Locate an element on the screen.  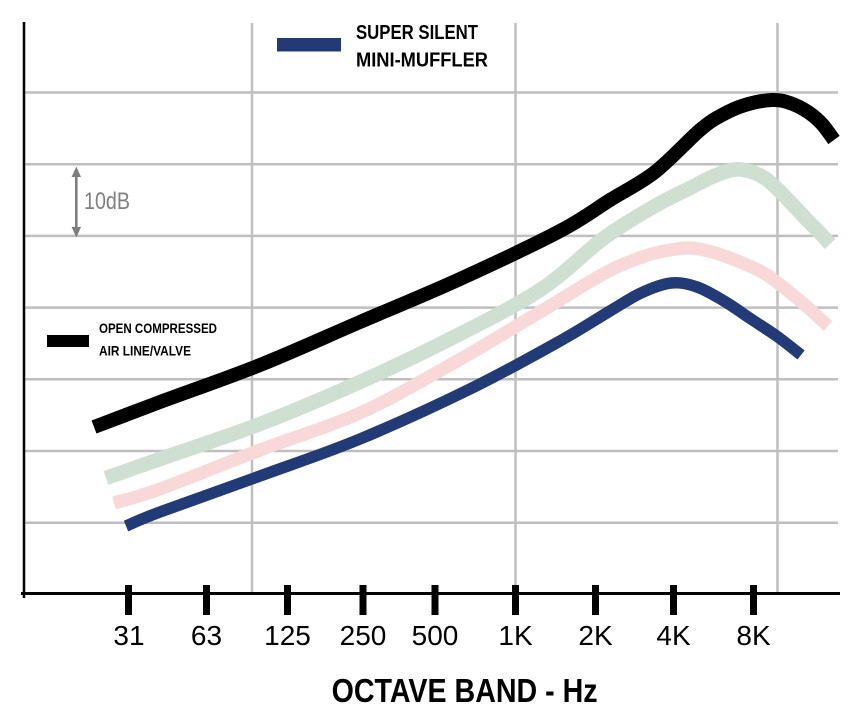
svg-text: OPEN COMPRESSED is located at coordinates (158, 328).